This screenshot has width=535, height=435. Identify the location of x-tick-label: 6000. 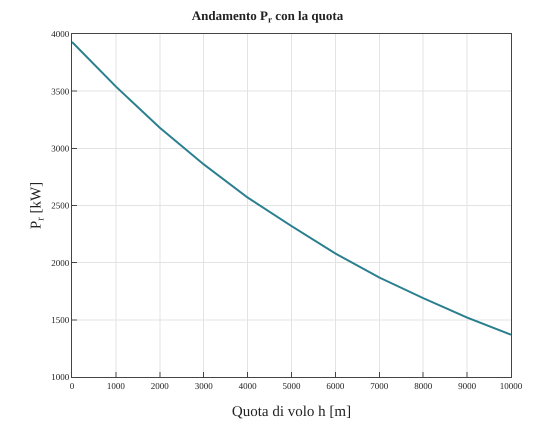
(335, 385).